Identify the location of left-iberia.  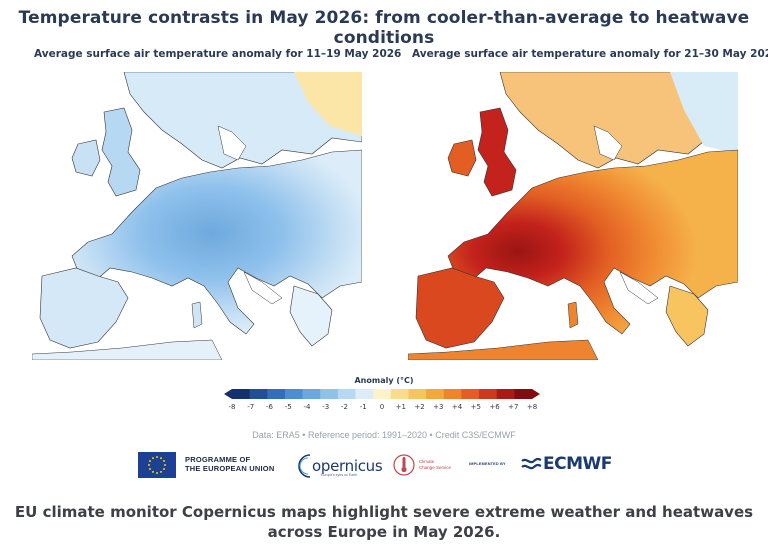
(84, 308).